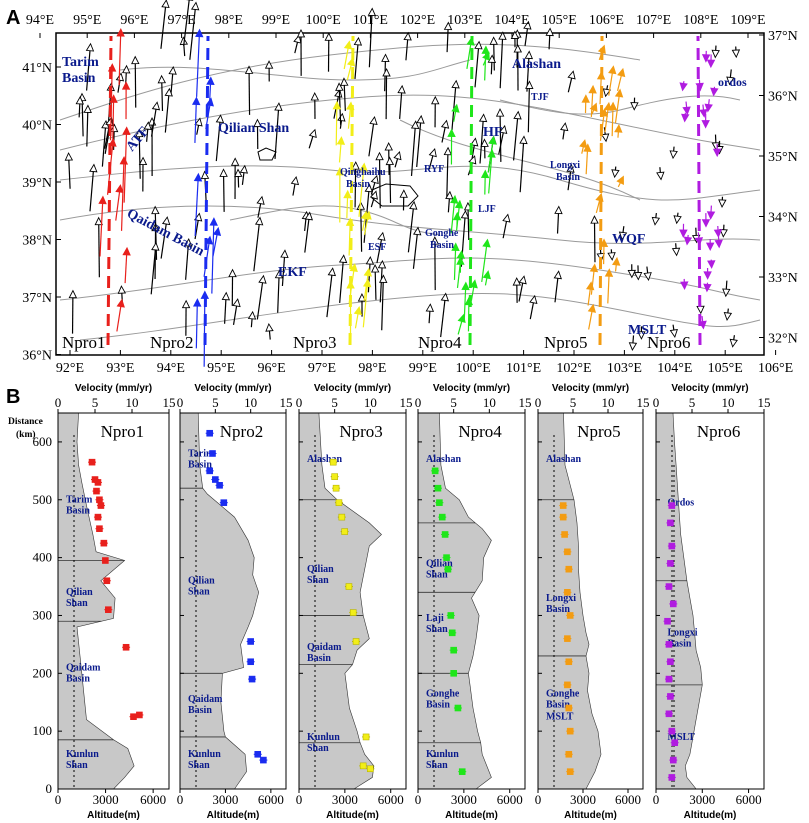 This screenshot has width=809, height=823. What do you see at coordinates (538, 402) in the screenshot?
I see `velocity-tick-label: 0` at bounding box center [538, 402].